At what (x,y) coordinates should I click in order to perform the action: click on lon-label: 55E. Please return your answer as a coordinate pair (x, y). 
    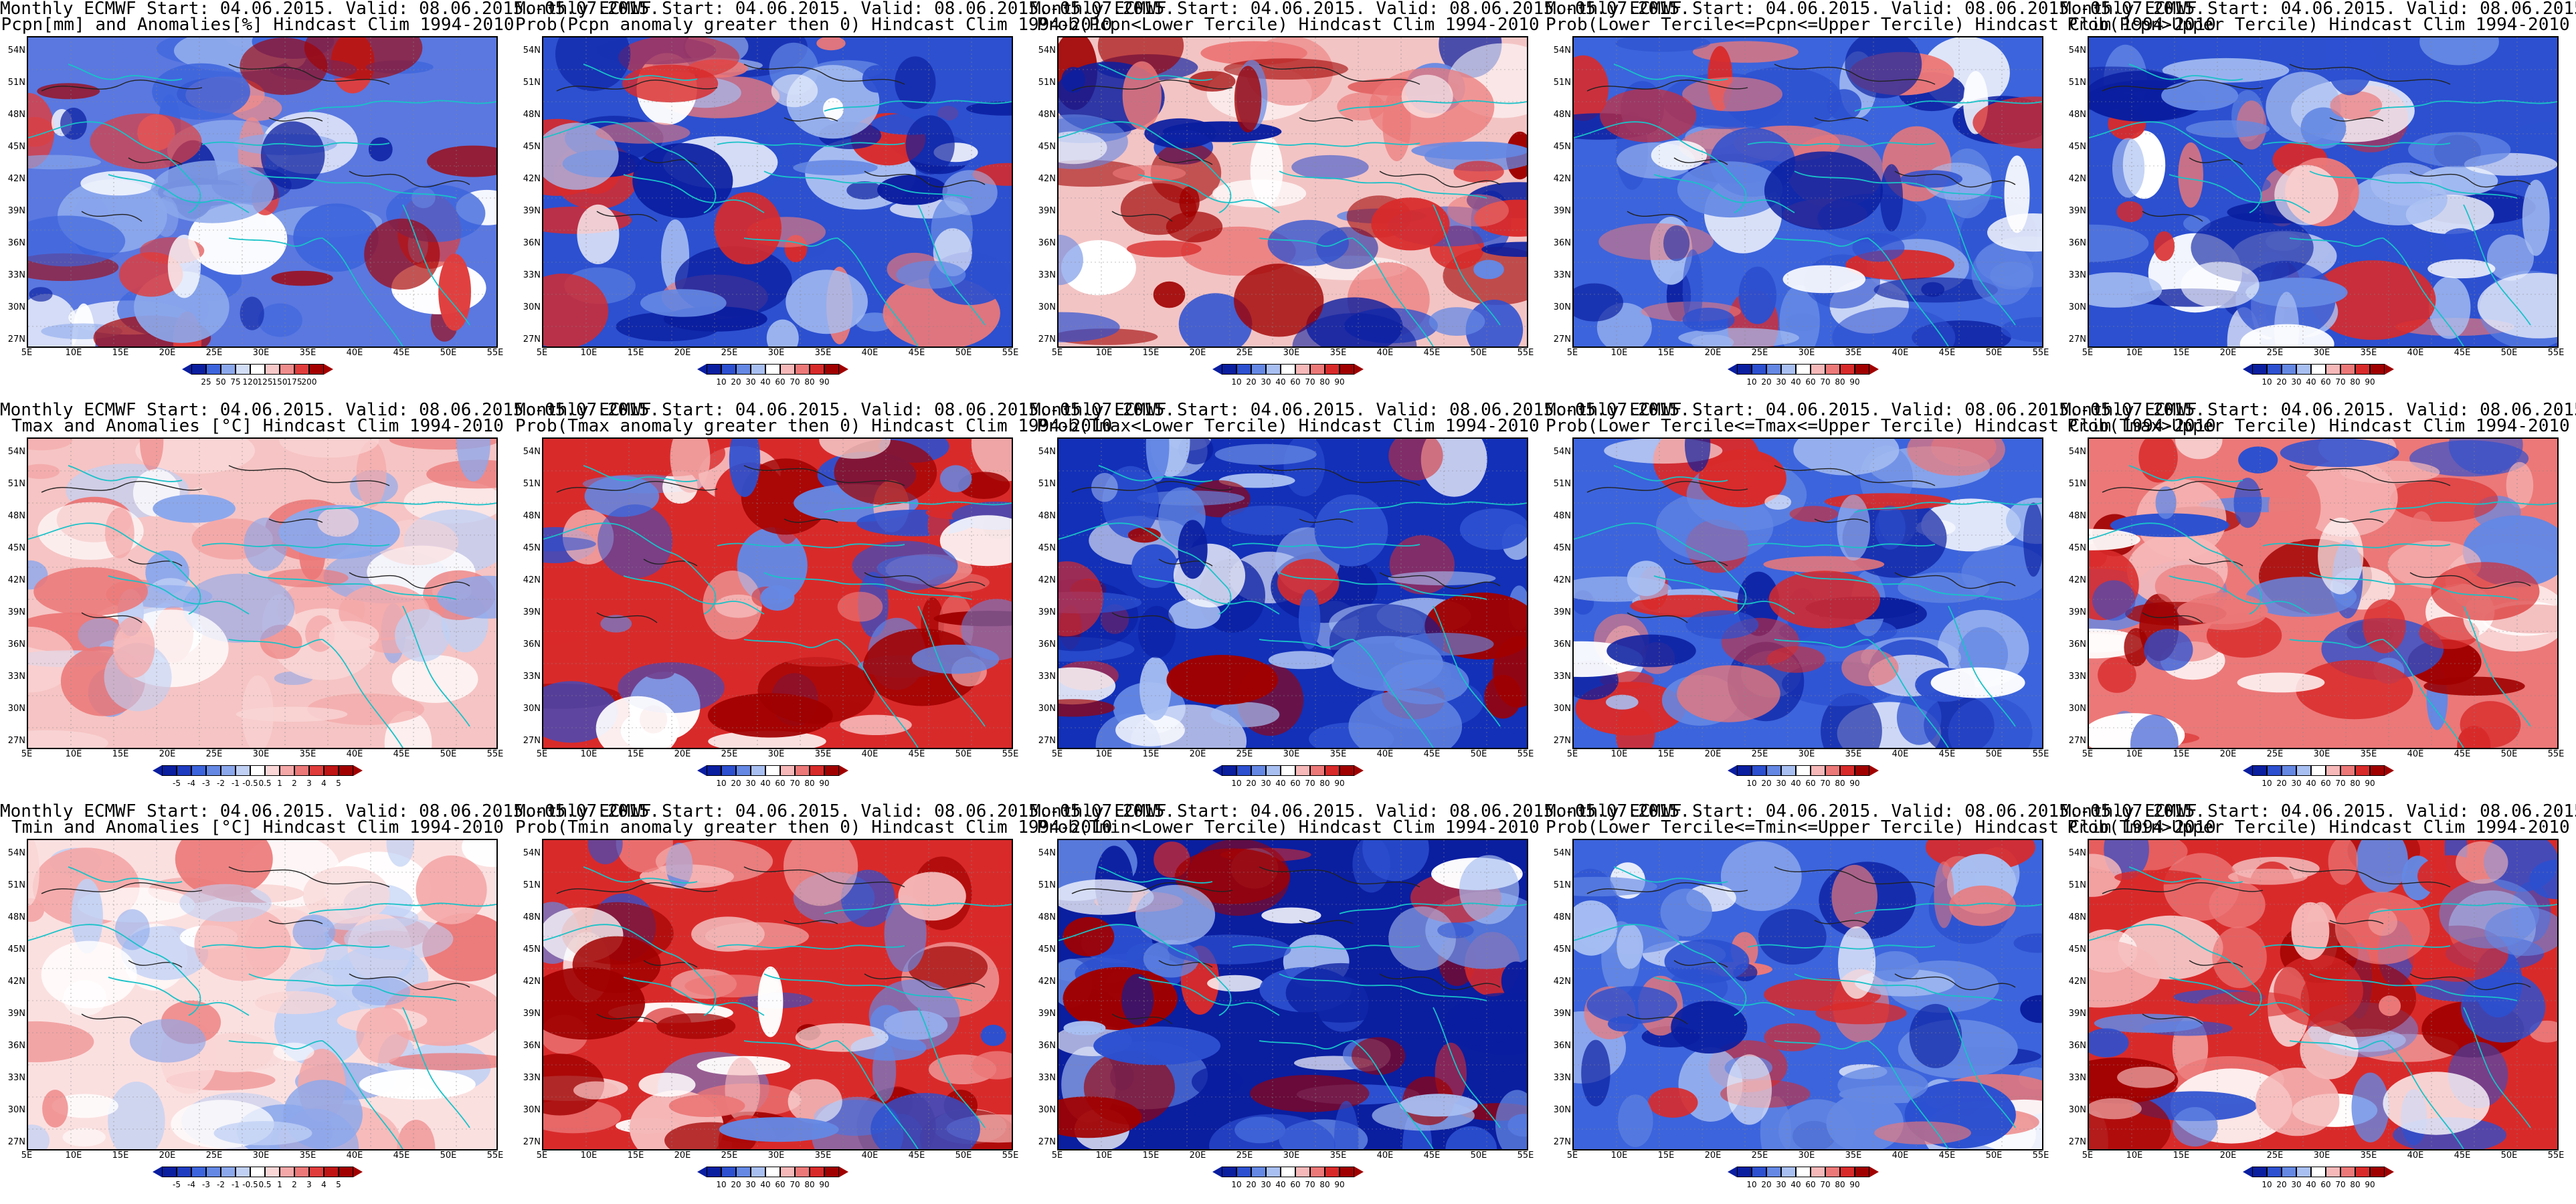
    Looking at the image, I should click on (1525, 353).